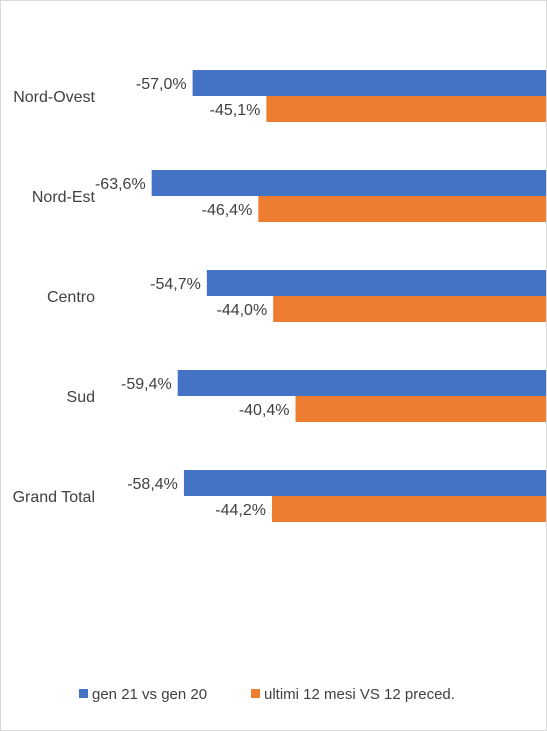  Describe the element at coordinates (359, 694) in the screenshot. I see `legend-label-series-2: ultimi 12 mesi VS 12 preced.` at that location.